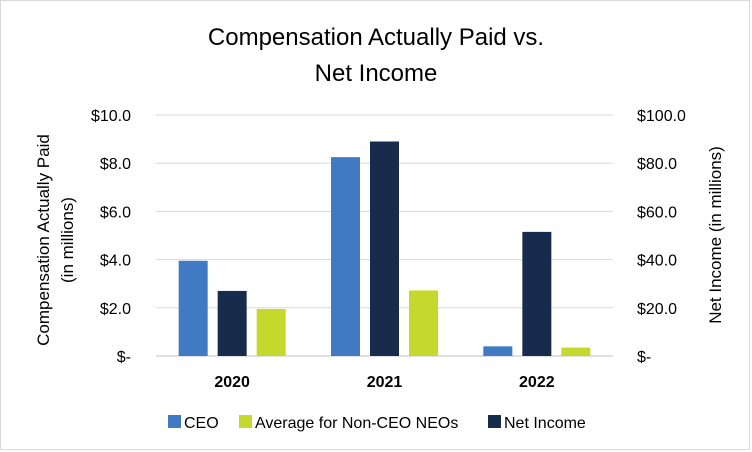 The height and width of the screenshot is (452, 752). I want to click on right-tick-label: $20.0, so click(657, 309).